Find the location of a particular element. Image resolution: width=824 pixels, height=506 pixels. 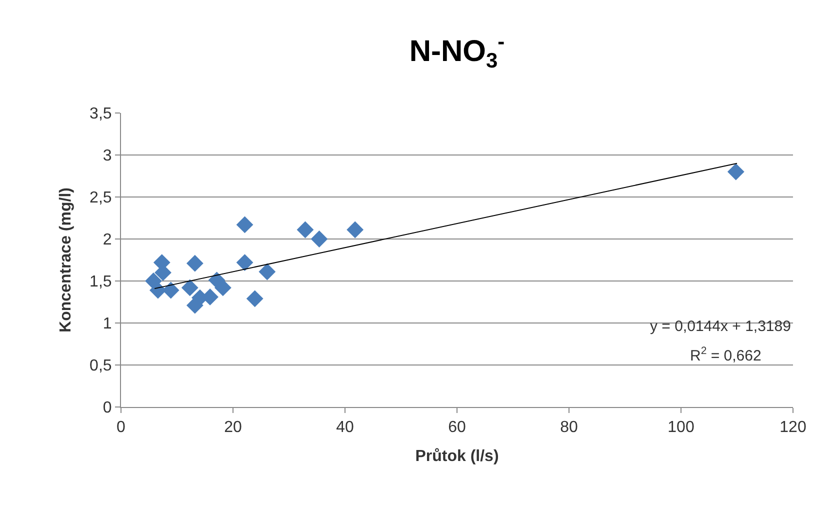

y-tick-label: 3,5 is located at coordinates (101, 114).